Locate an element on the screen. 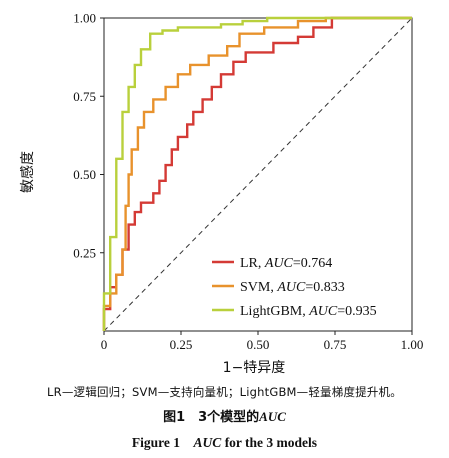 The height and width of the screenshot is (458, 449). x-tick-label: 0.50 is located at coordinates (258, 344).